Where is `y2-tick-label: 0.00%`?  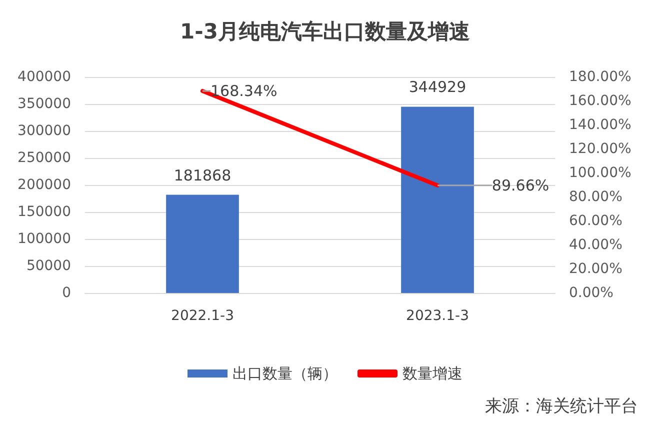
y2-tick-label: 0.00% is located at coordinates (591, 293).